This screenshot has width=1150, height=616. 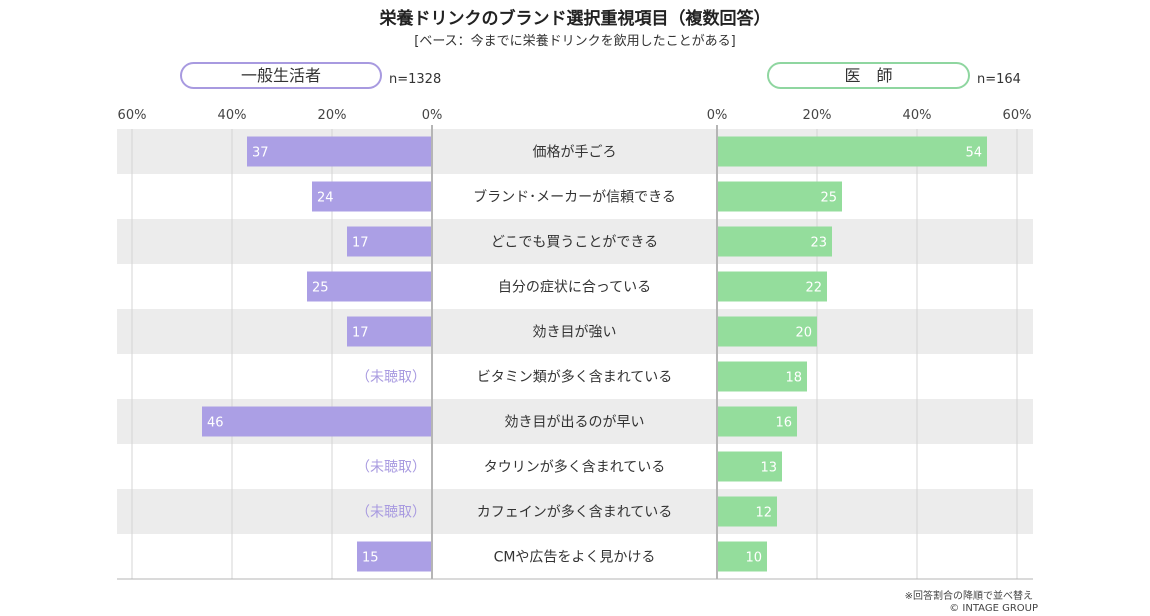 I want to click on value-label-general-public: 24, so click(x=325, y=198).